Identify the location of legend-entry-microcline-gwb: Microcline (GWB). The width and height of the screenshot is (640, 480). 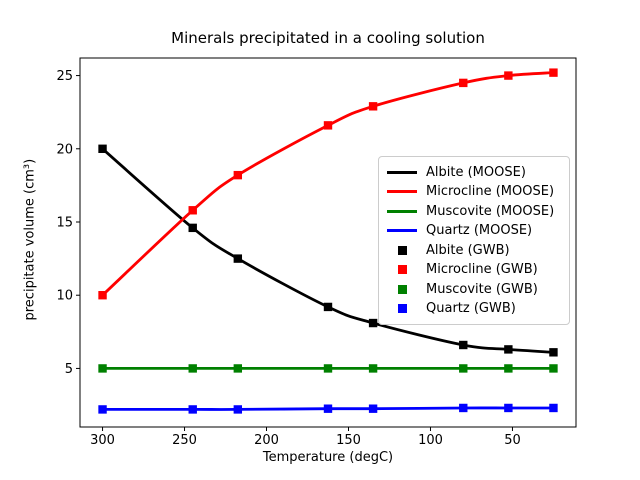
(474, 269).